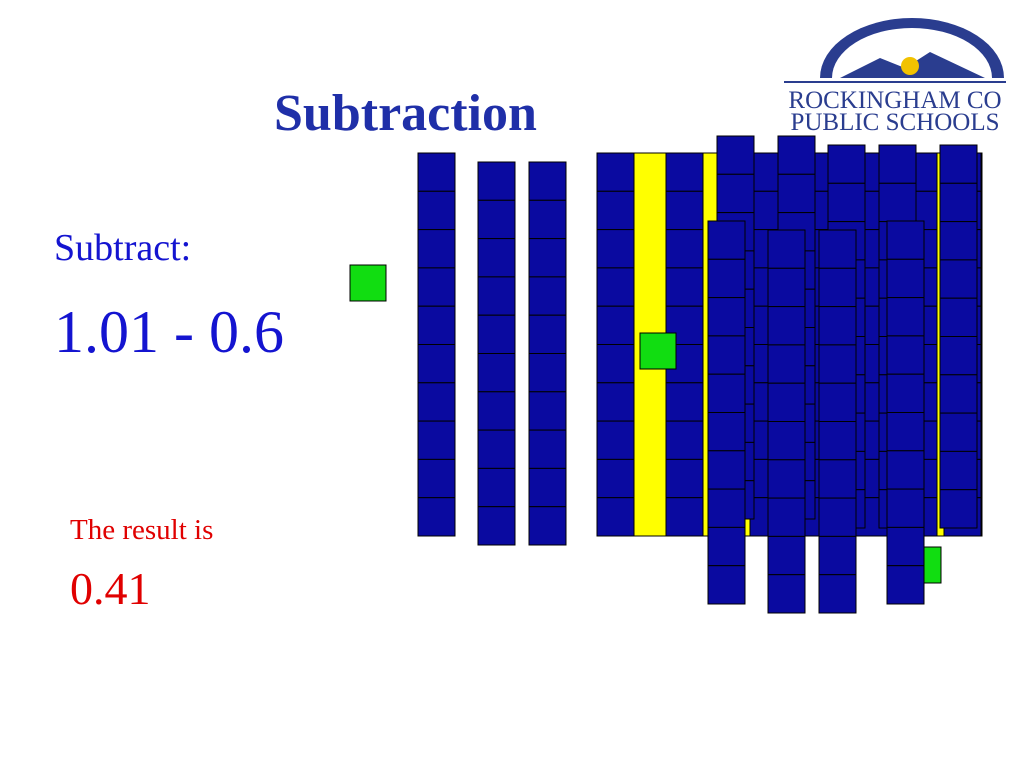  What do you see at coordinates (110, 588) in the screenshot?
I see `result: 0.41` at bounding box center [110, 588].